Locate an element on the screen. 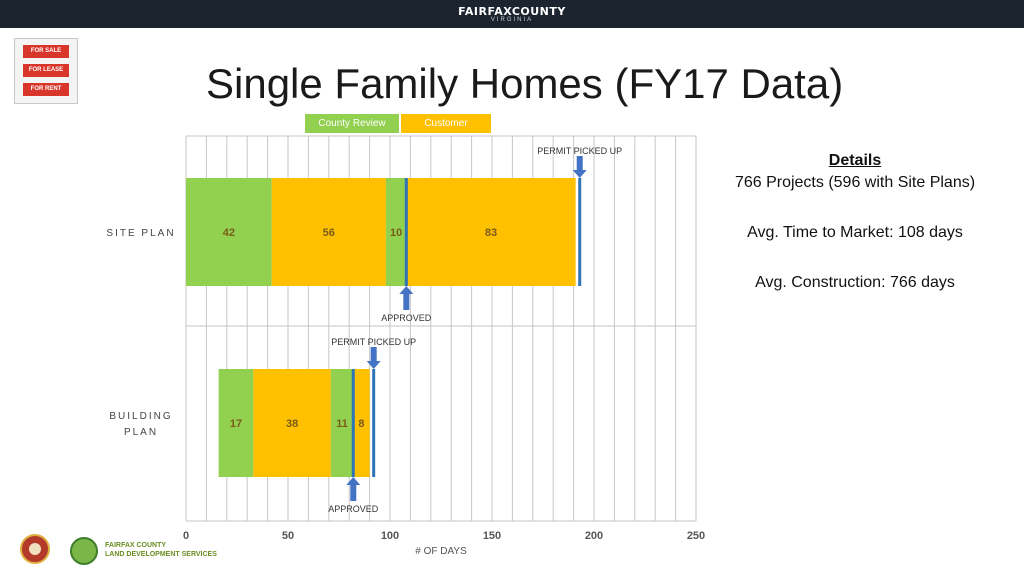 The width and height of the screenshot is (1024, 576). header-bar: FAIRFAXCOUNTY VIRGINIA is located at coordinates (512, 14).